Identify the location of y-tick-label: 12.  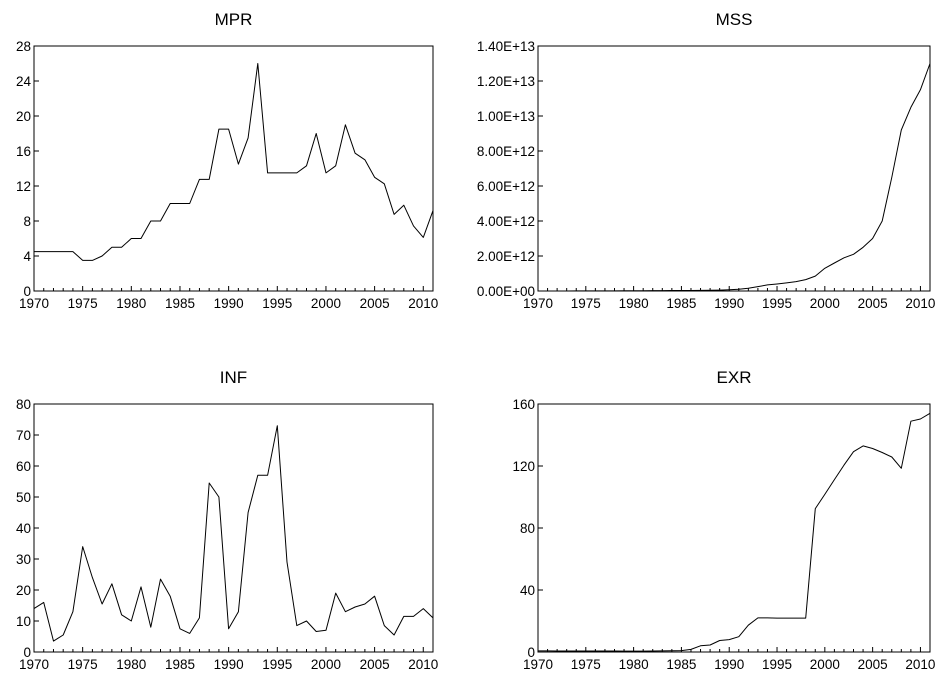
(23, 186).